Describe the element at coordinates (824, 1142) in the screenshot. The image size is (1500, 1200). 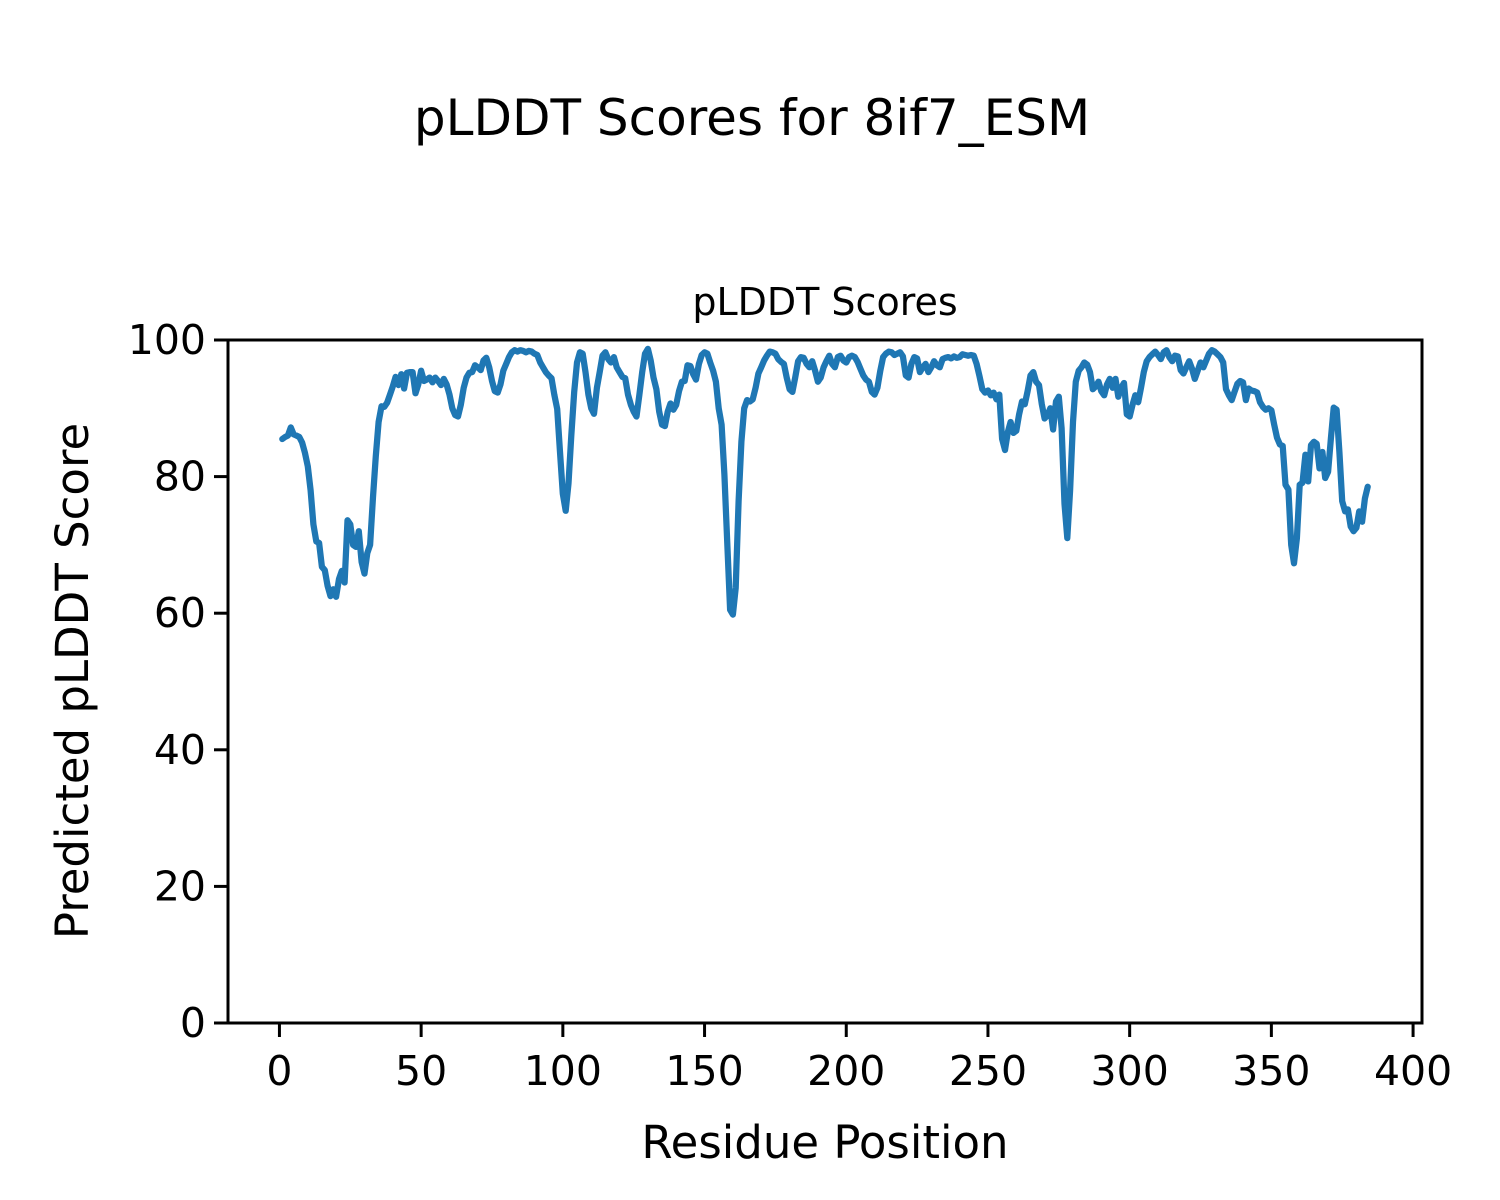
I see `x-axis-label: Residue Position` at that location.